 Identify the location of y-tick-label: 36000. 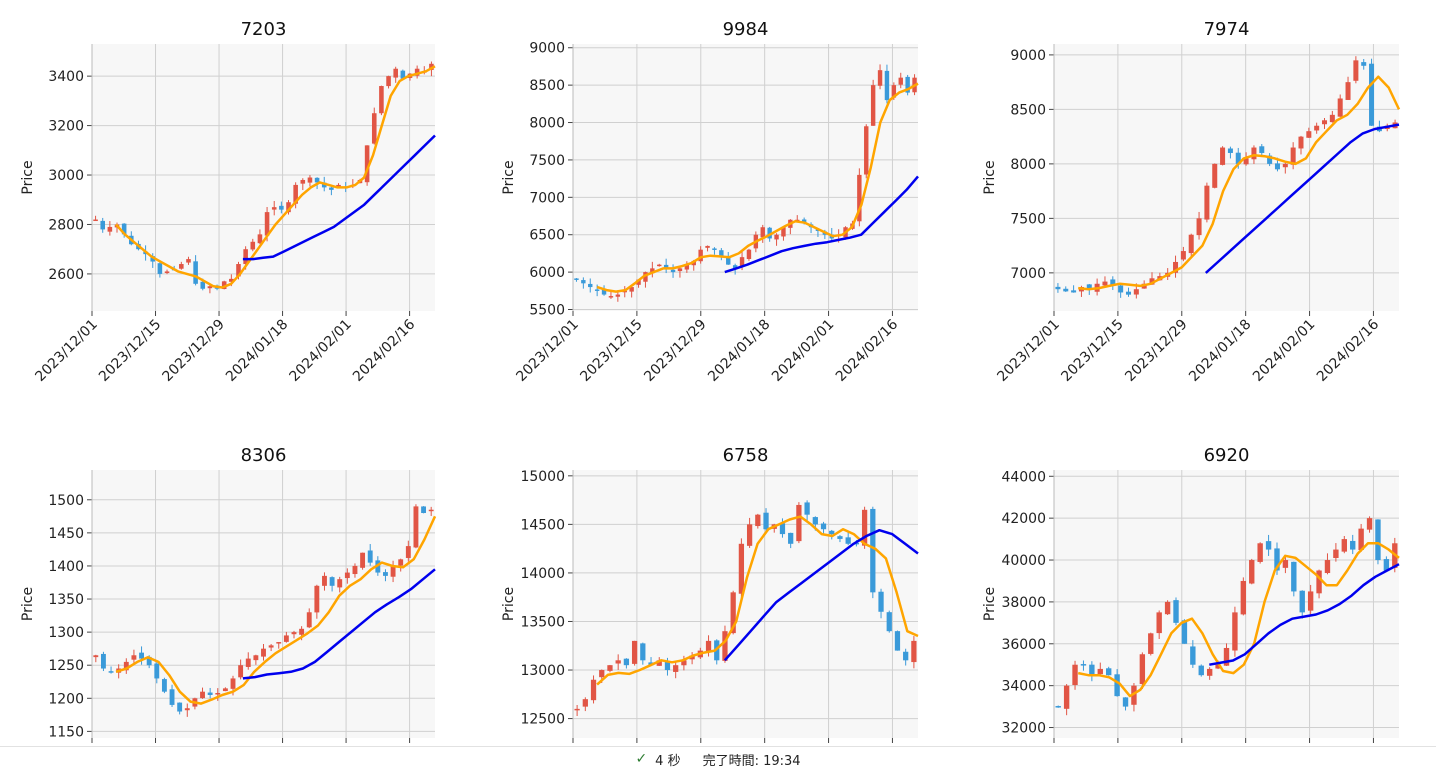
(1023, 645).